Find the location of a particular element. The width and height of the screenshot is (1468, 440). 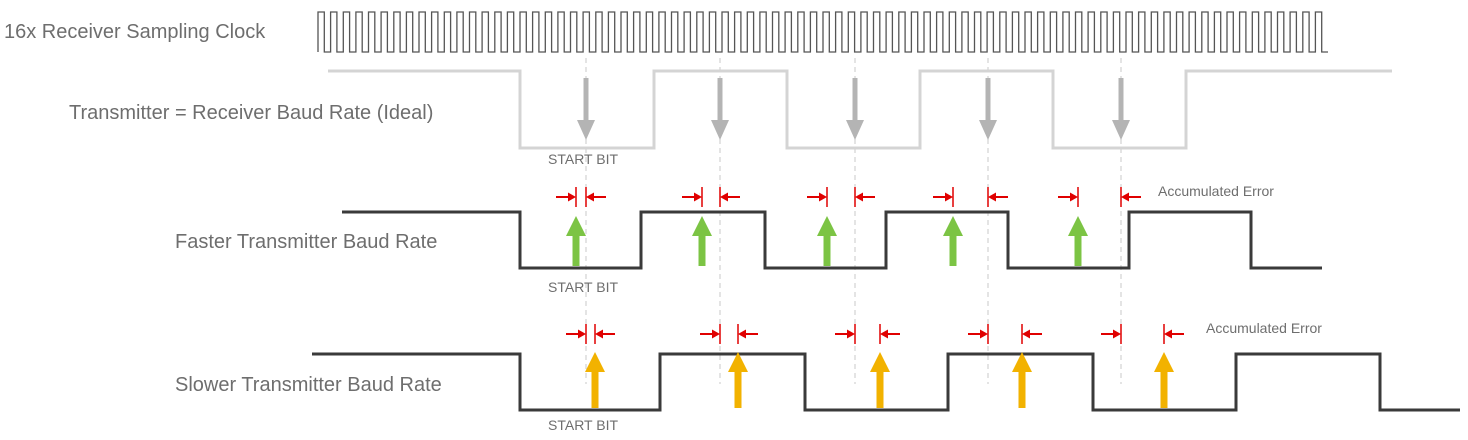

ideal-baud-waveform is located at coordinates (860, 109).